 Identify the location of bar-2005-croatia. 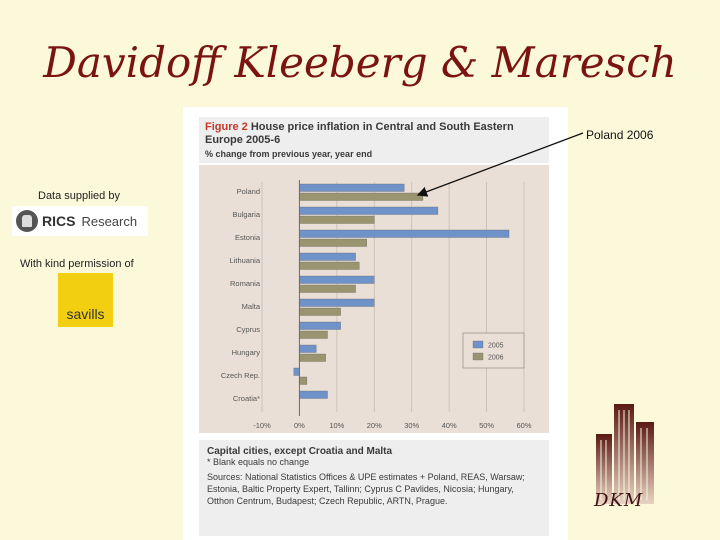
(313, 394).